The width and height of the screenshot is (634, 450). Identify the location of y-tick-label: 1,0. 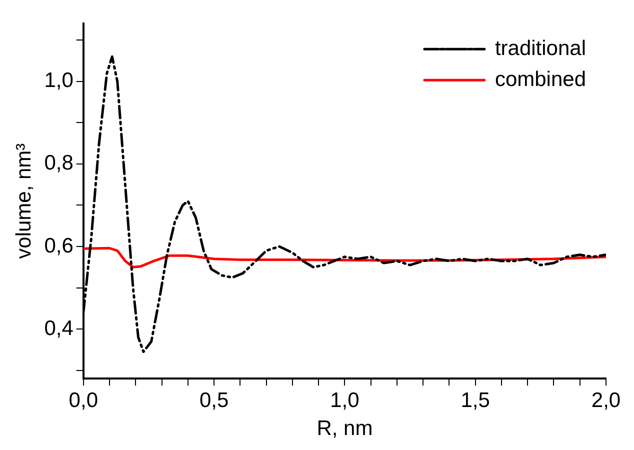
(59, 80).